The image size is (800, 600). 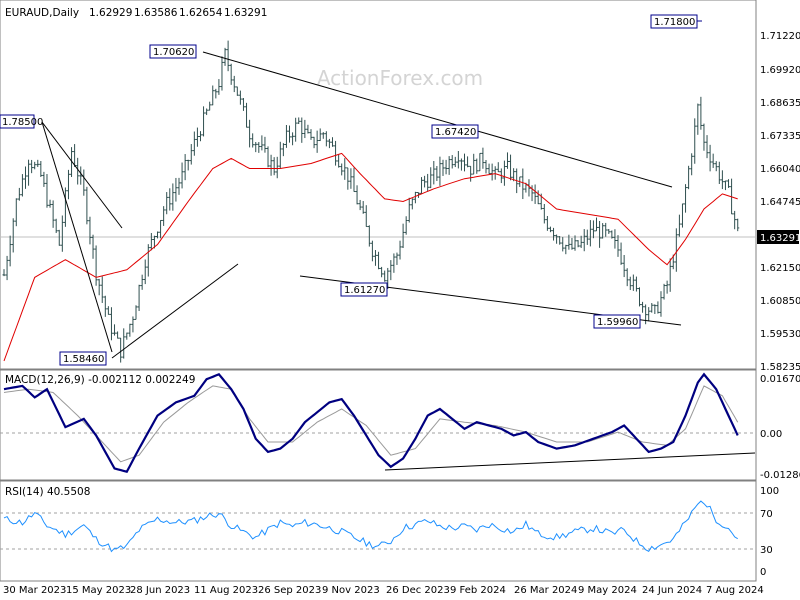 What do you see at coordinates (22, 122) in the screenshot?
I see `annotation-label: 1.78500` at bounding box center [22, 122].